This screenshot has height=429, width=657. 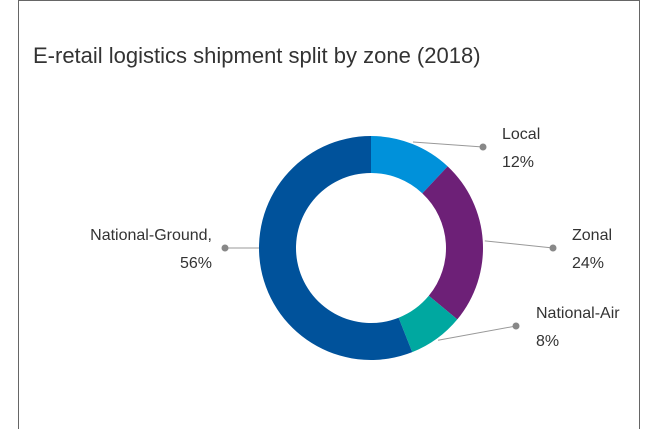 What do you see at coordinates (521, 134) in the screenshot?
I see `slice-label: Local` at bounding box center [521, 134].